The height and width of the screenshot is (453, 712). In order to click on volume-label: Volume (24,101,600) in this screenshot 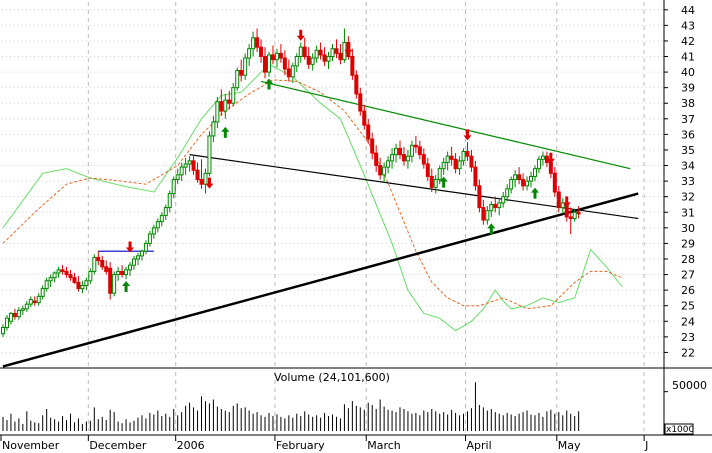, I will do `click(332, 377)`.